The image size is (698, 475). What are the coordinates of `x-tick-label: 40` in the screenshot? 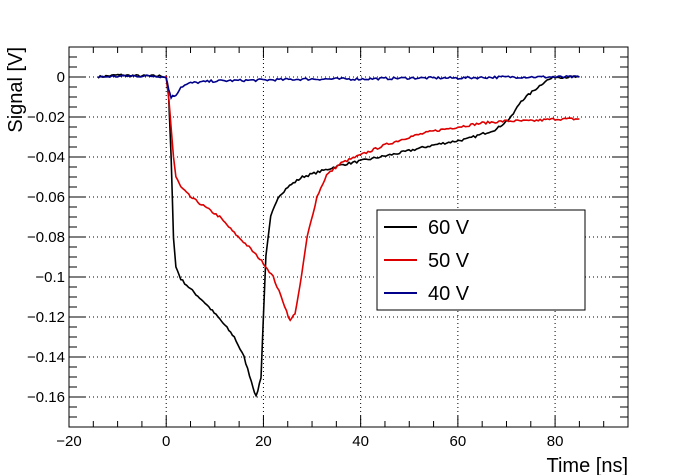 It's located at (360, 441).